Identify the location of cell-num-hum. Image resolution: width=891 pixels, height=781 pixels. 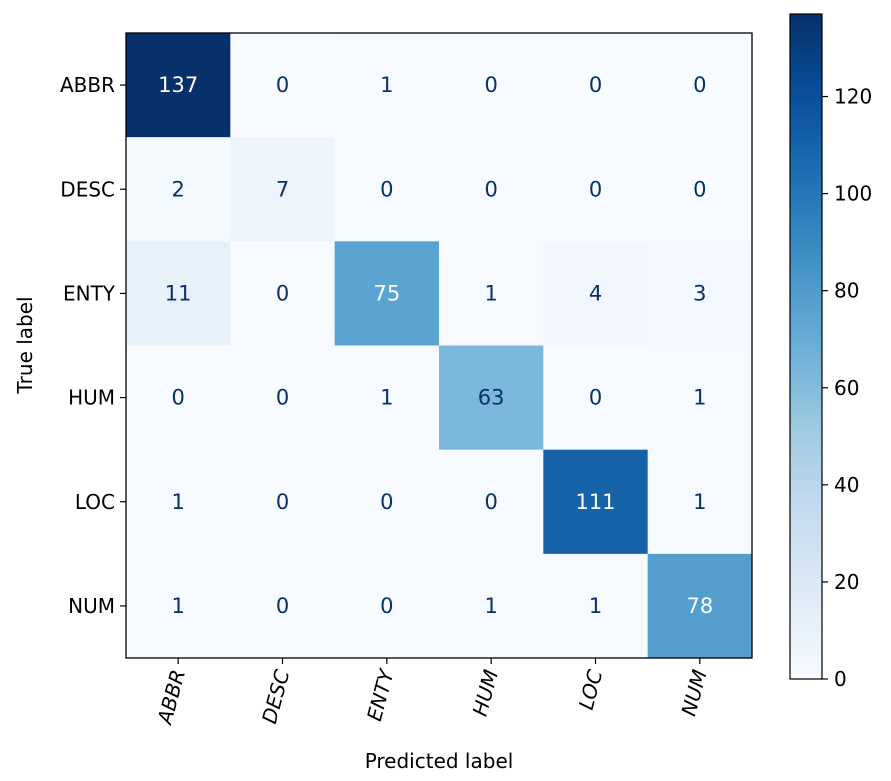
(491, 606).